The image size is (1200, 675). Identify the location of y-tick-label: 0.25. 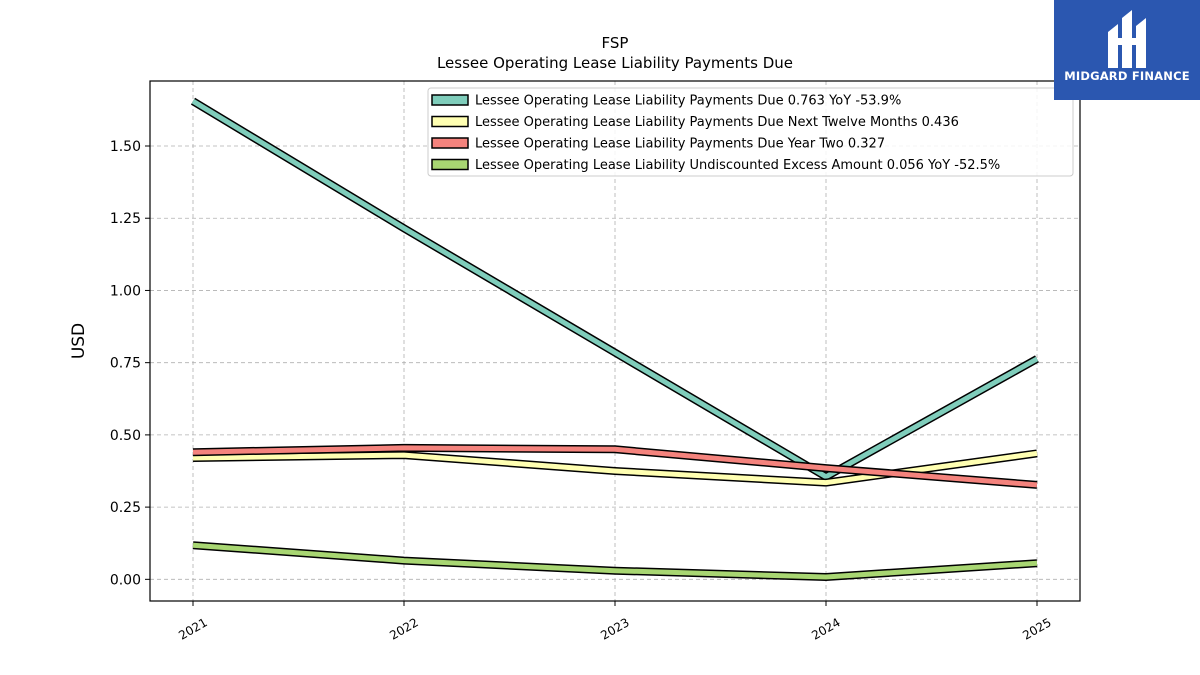
(125, 508).